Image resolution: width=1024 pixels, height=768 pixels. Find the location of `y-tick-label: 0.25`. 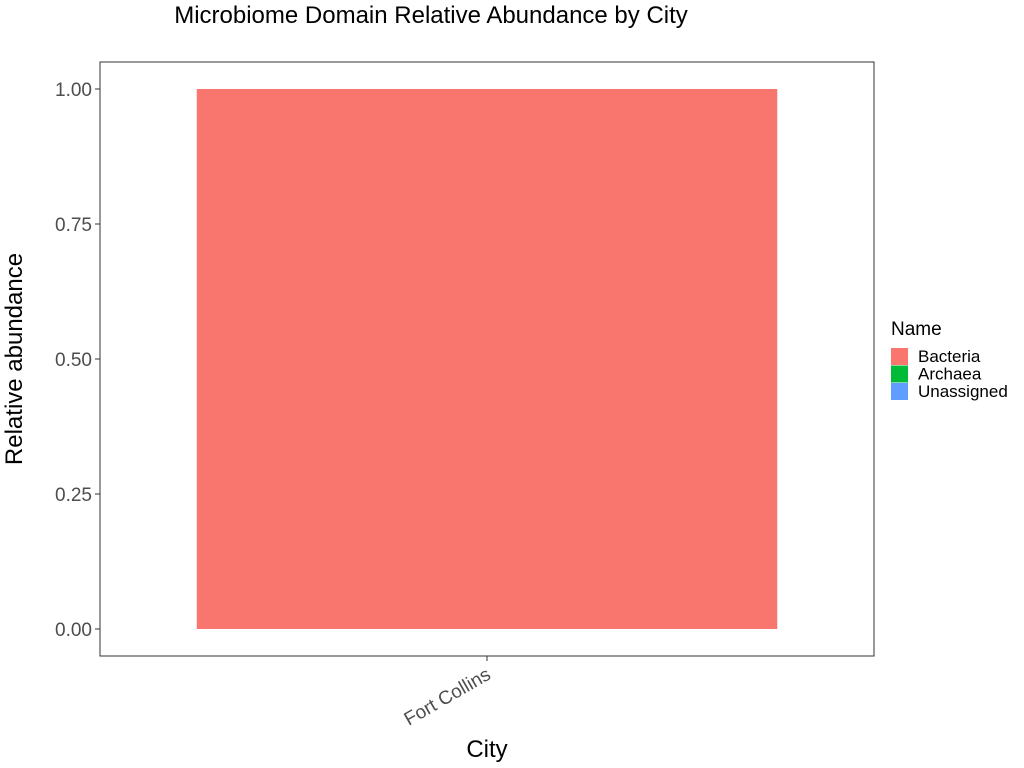

y-tick-label: 0.25 is located at coordinates (73, 495).